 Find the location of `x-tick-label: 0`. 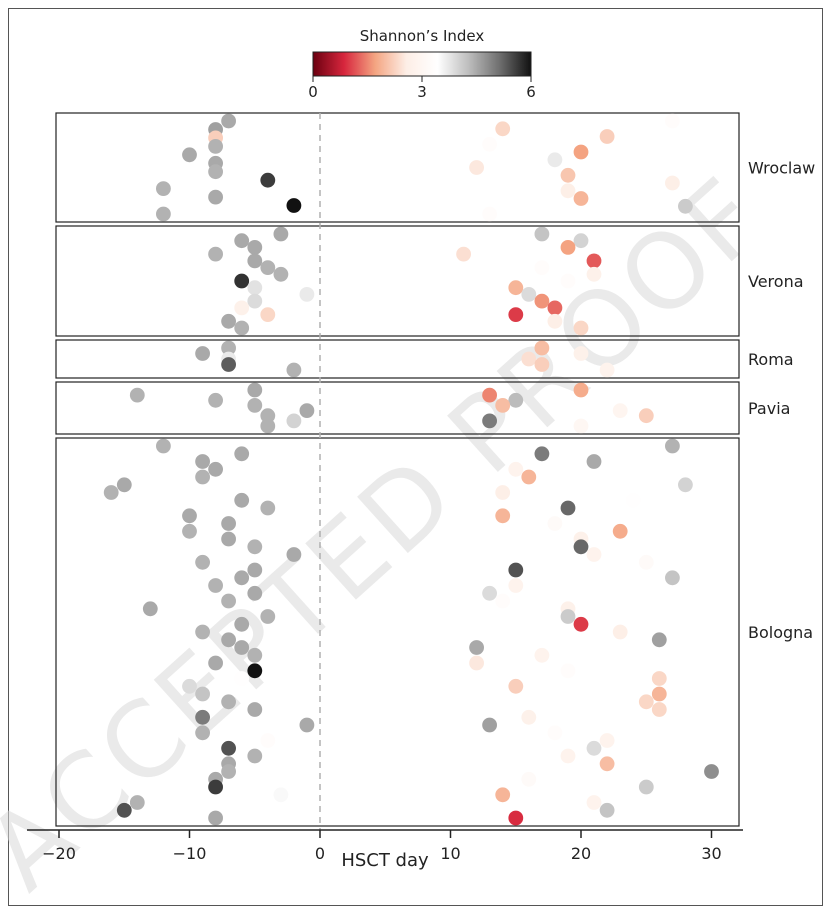

x-tick-label: 0 is located at coordinates (320, 853).